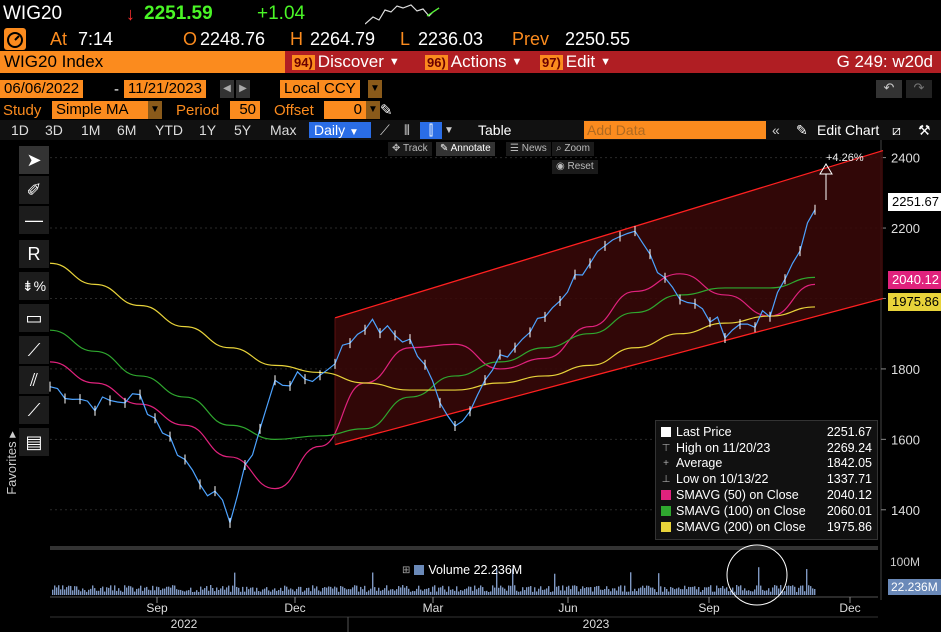  What do you see at coordinates (11, 463) in the screenshot?
I see `favorites-tab: Favorites ▸` at bounding box center [11, 463].